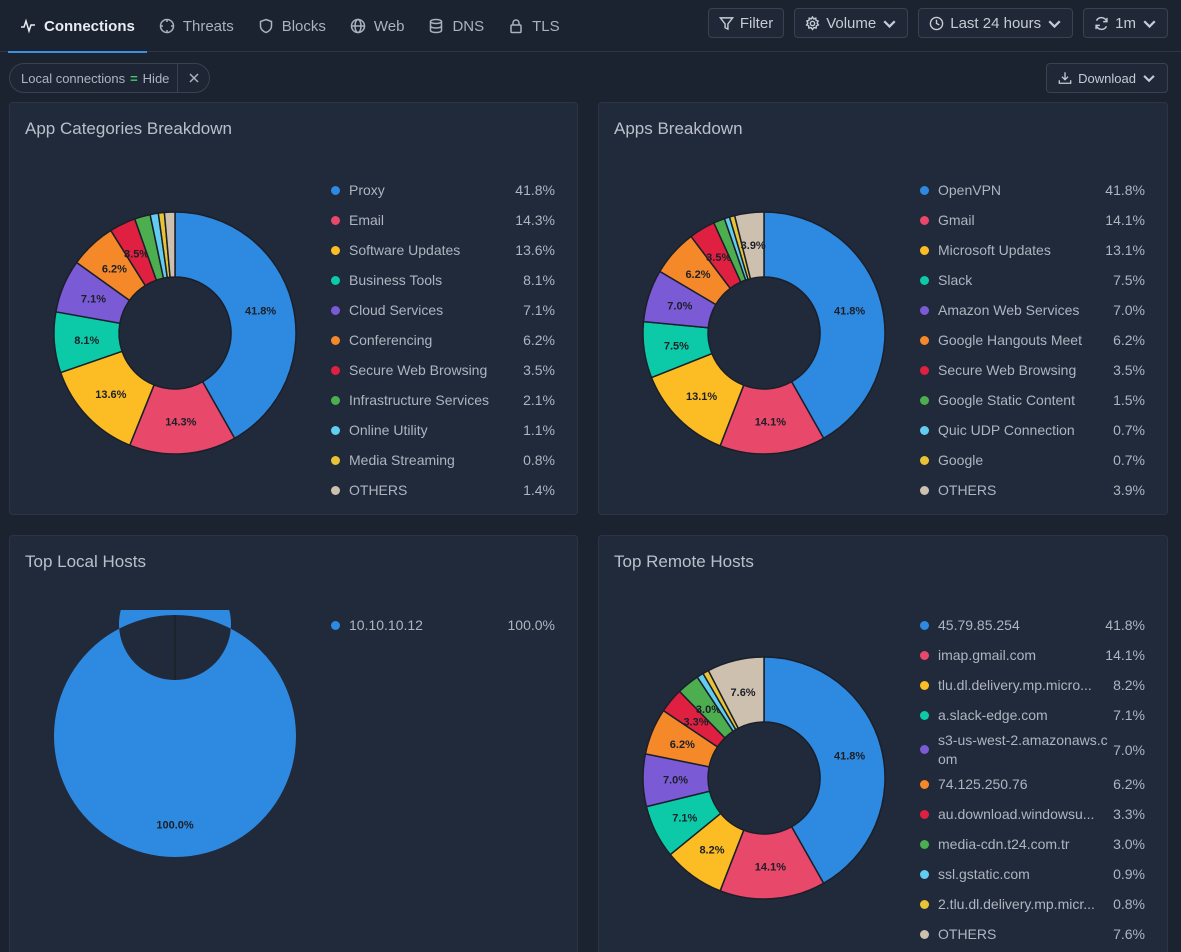 This screenshot has width=1181, height=952. What do you see at coordinates (1125, 220) in the screenshot?
I see `legend-value: 14.1%` at bounding box center [1125, 220].